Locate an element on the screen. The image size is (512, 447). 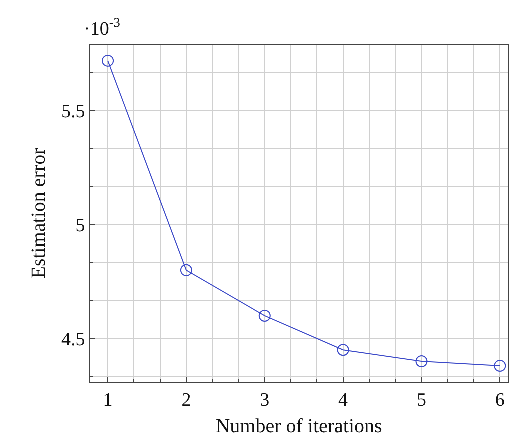
x-tick-label: 5 is located at coordinates (421, 400).